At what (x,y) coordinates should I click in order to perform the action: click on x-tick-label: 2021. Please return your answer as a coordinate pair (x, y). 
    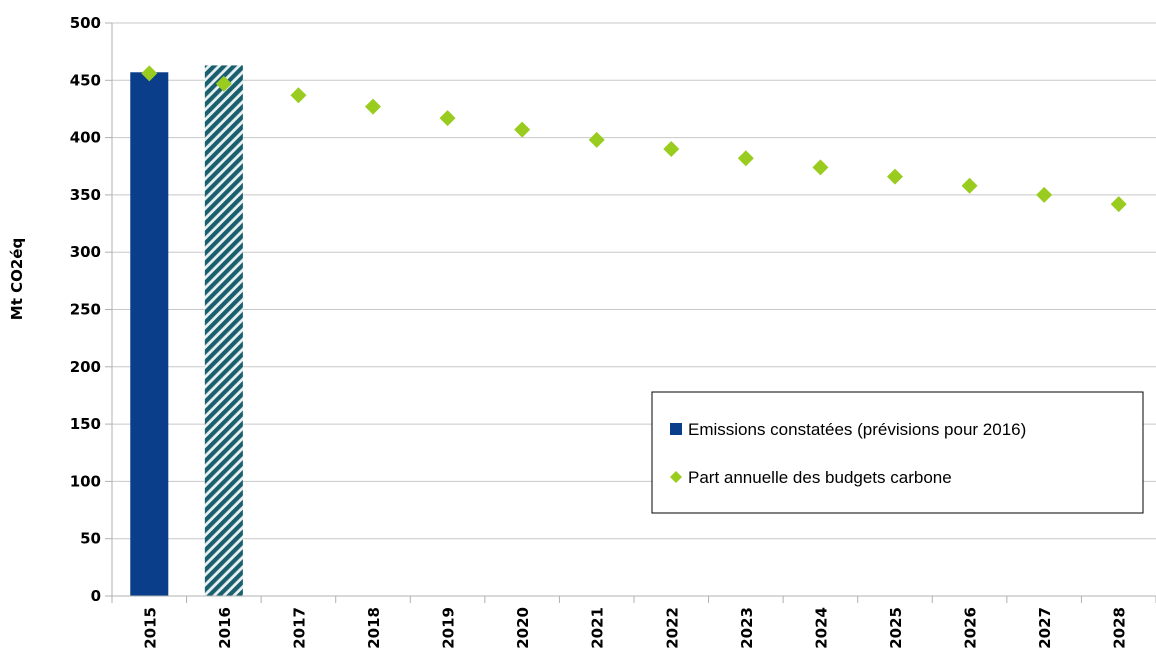
    Looking at the image, I should click on (598, 628).